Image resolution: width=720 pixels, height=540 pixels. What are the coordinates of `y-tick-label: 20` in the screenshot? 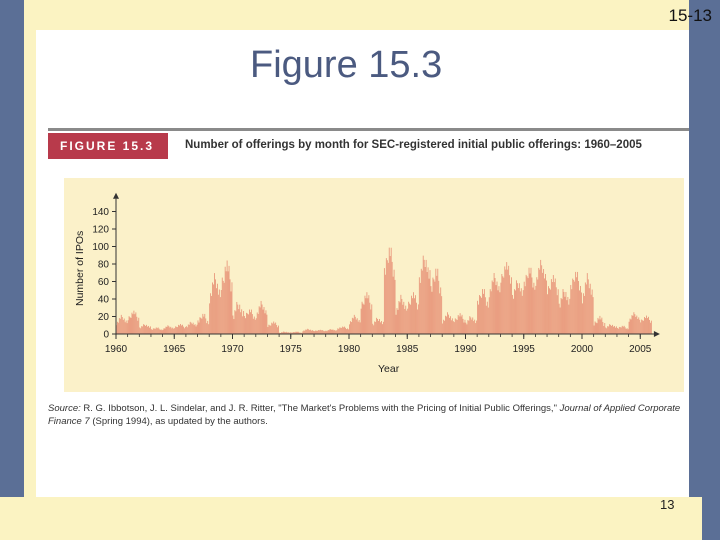 It's located at (104, 317).